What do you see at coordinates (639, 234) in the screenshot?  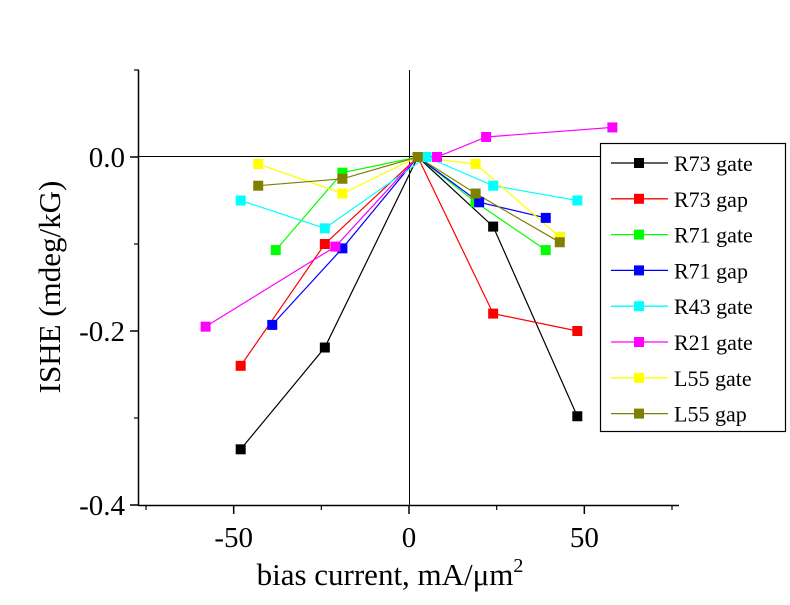 I see `legend-marker-r71-gate` at bounding box center [639, 234].